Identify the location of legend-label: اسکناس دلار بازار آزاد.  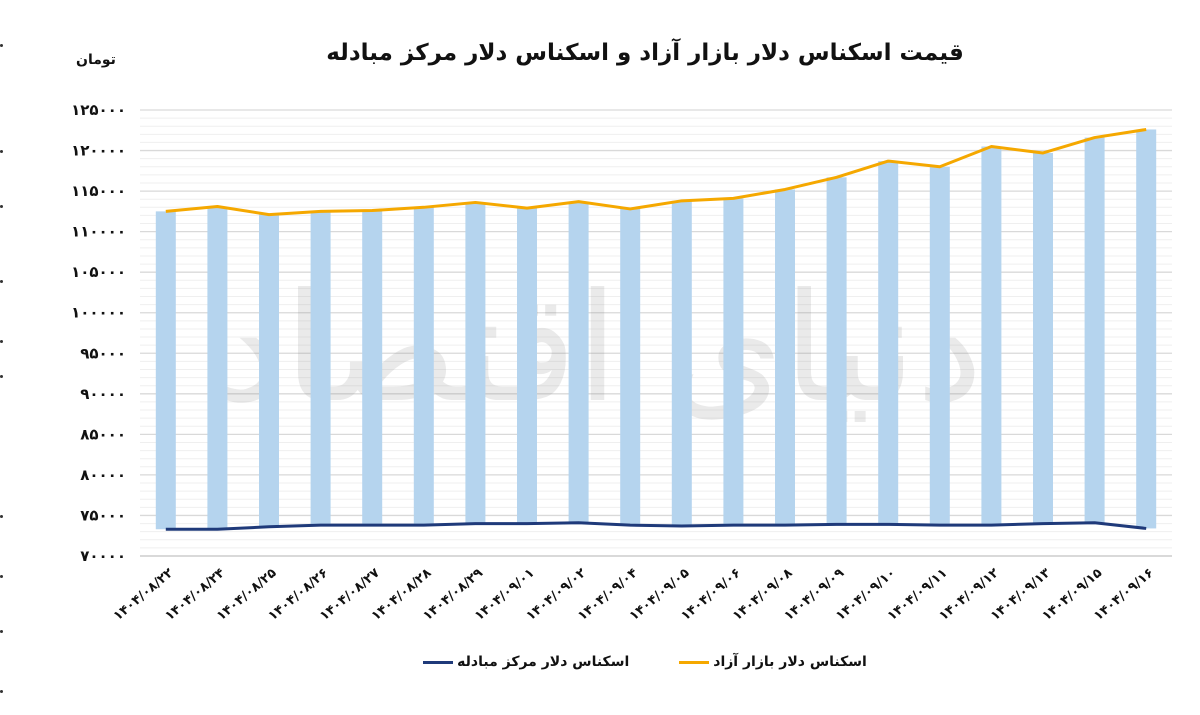
(790, 662).